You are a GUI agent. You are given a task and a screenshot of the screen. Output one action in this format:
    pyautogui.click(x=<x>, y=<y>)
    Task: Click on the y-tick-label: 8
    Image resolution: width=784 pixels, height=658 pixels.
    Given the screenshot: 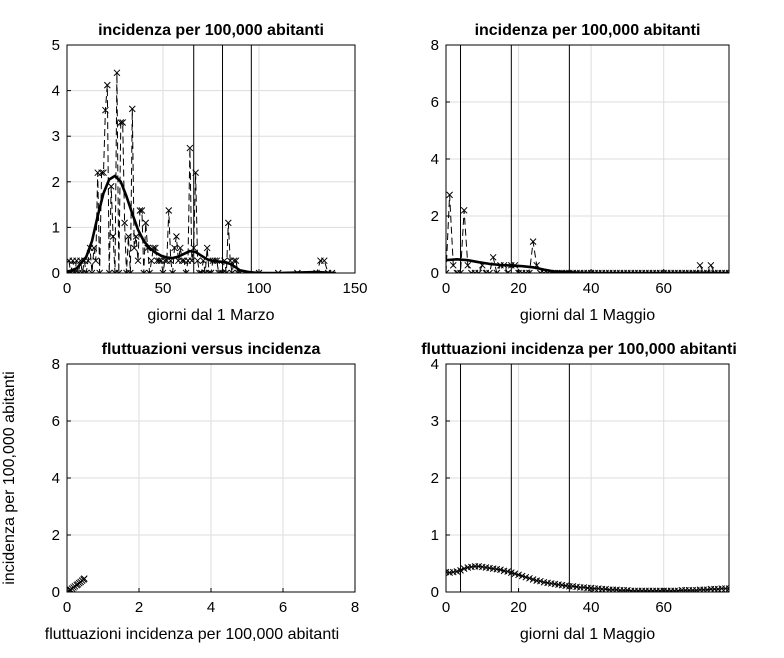 What is the action you would take?
    pyautogui.click(x=435, y=45)
    